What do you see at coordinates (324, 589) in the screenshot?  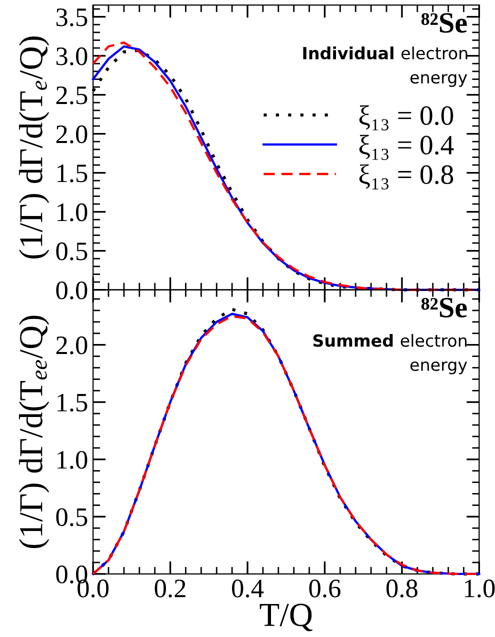 I see `x-tick-label: 0.6` at bounding box center [324, 589].